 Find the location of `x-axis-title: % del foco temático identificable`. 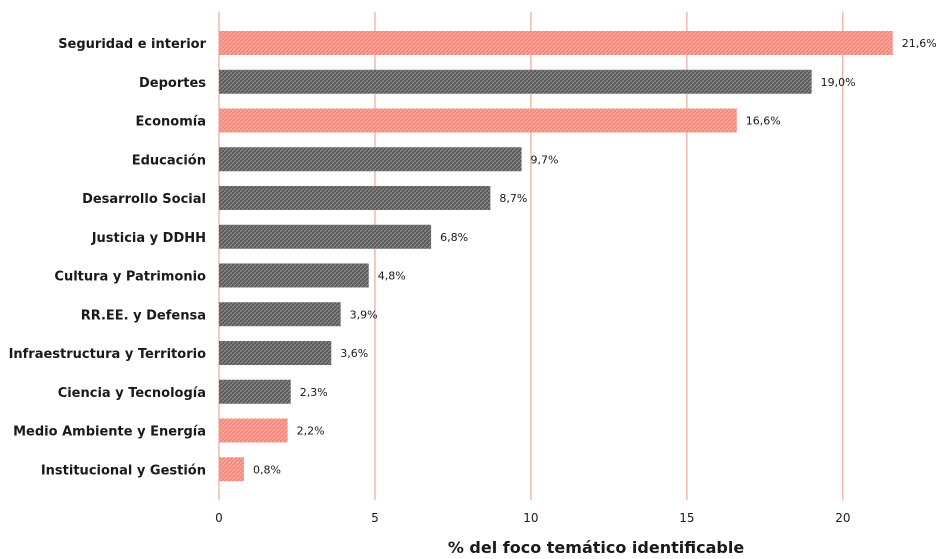

x-axis-title: % del foco temático identificable is located at coordinates (596, 547).